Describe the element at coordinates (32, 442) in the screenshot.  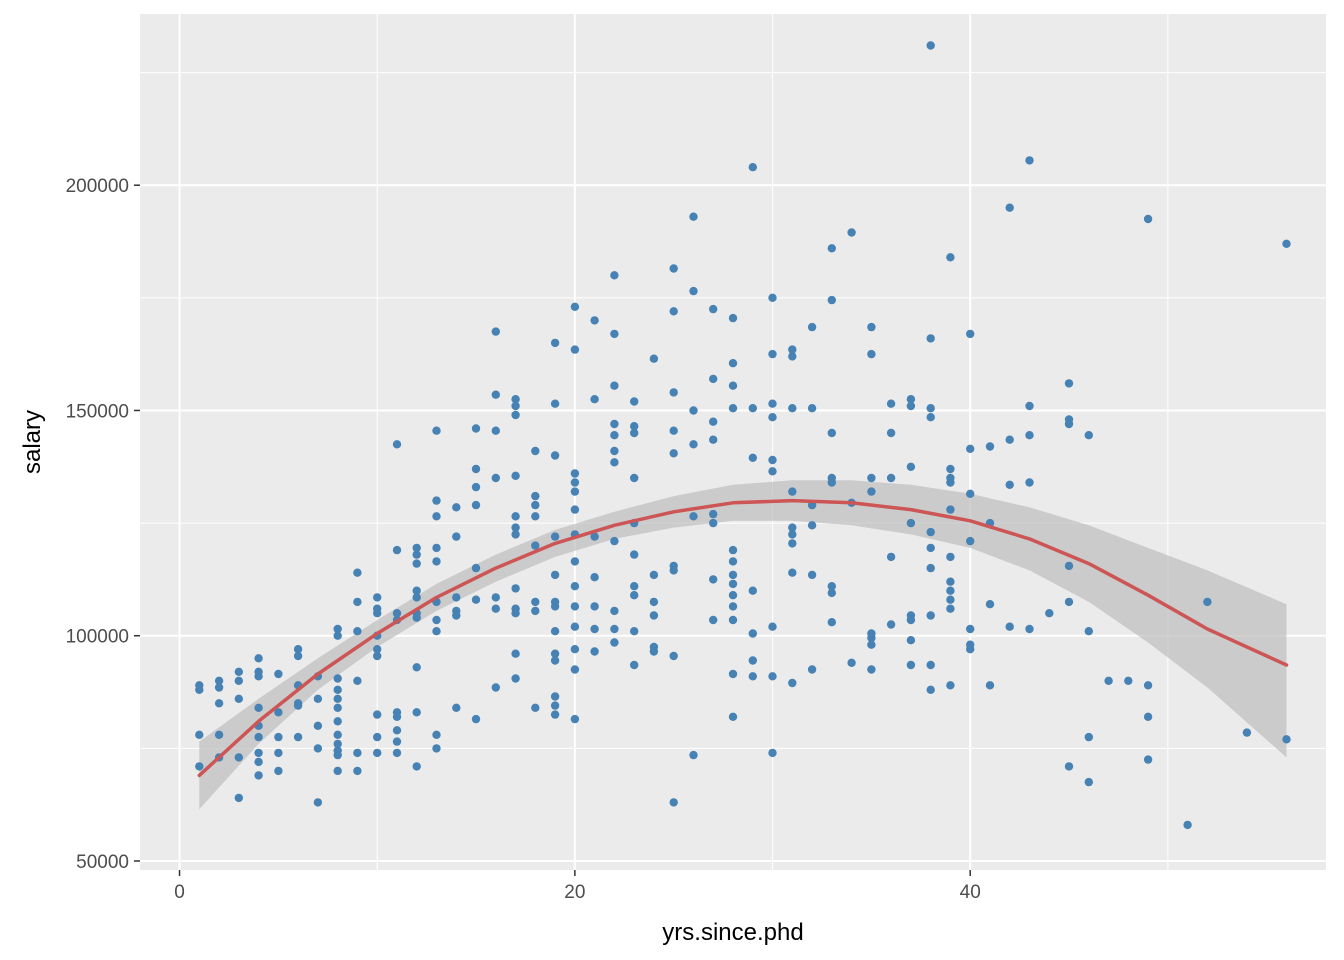
I see `y-axis-title: salary` at that location.